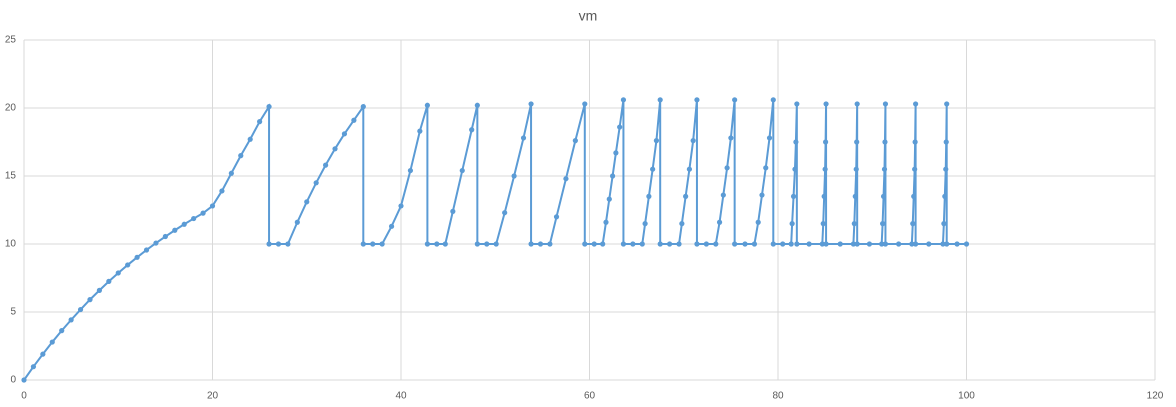 This screenshot has height=407, width=1176. I want to click on chart-title: vm, so click(588, 16).